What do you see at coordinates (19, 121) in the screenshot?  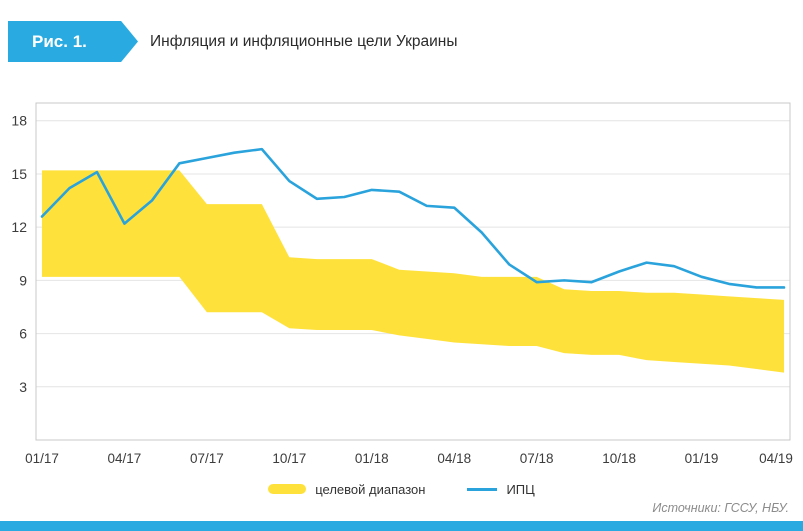 I see `y-axis-label: 18` at bounding box center [19, 121].